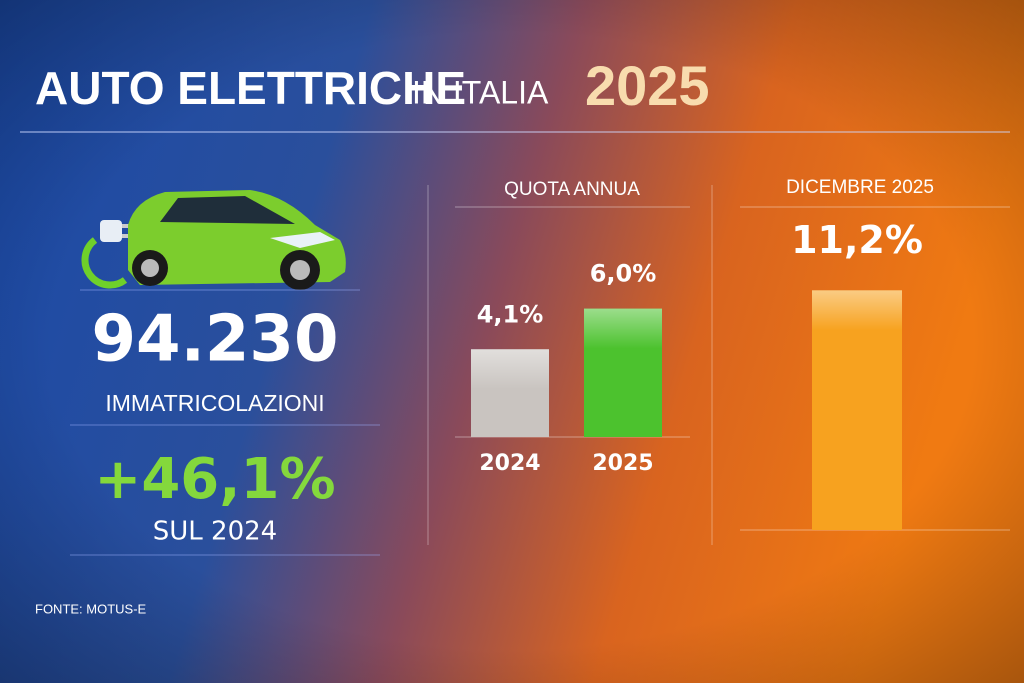 The image size is (1024, 683). I want to click on value-label: 11,2%, so click(857, 240).